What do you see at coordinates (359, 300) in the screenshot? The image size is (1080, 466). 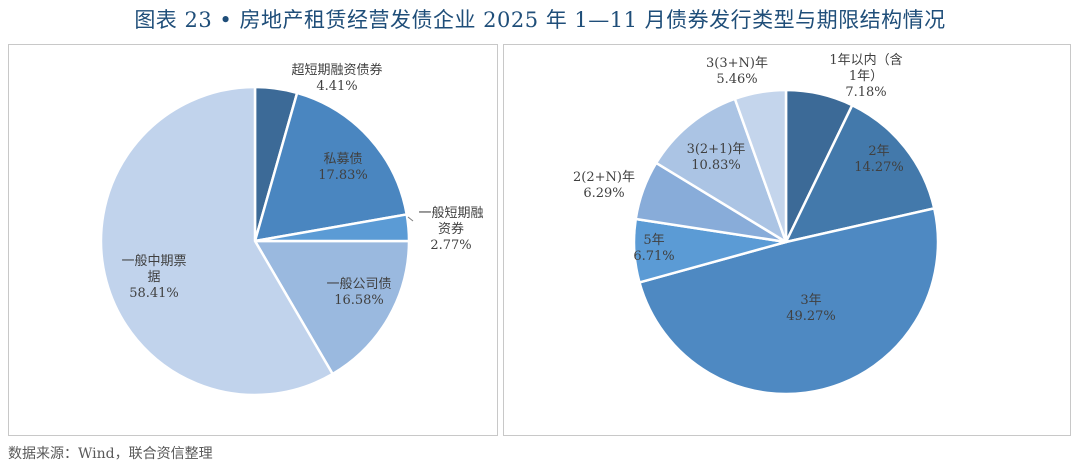 I see `slice-percent: 16.58%` at bounding box center [359, 300].